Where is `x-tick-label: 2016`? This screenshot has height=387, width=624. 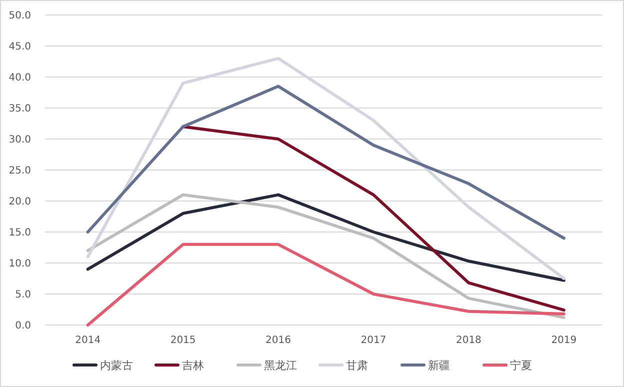 x-tick-label: 2016 is located at coordinates (278, 340).